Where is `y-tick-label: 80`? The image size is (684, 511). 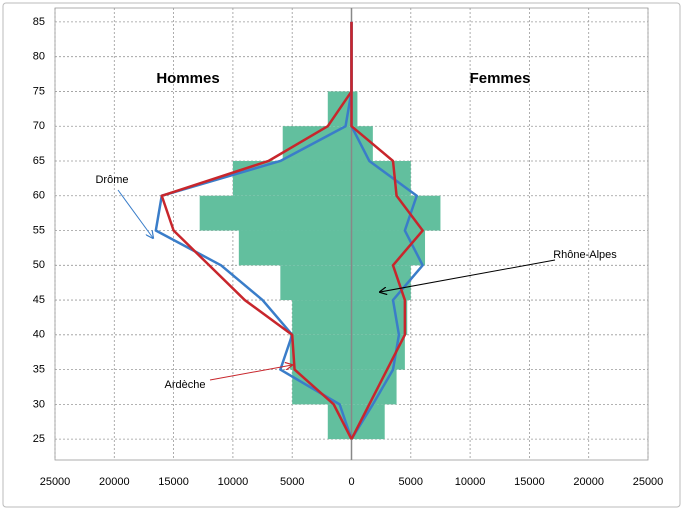 y-tick-label: 80 is located at coordinates (39, 57).